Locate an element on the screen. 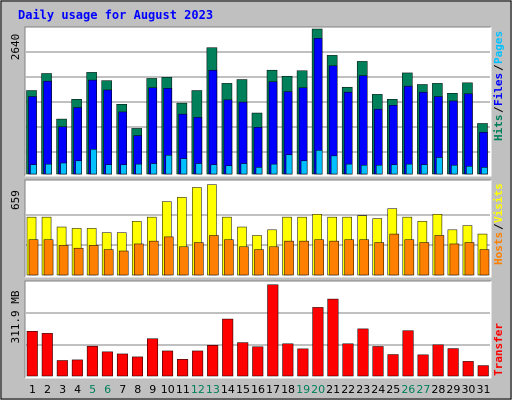 This screenshot has height=400, width=512. x-tick-label: 22 is located at coordinates (348, 389).